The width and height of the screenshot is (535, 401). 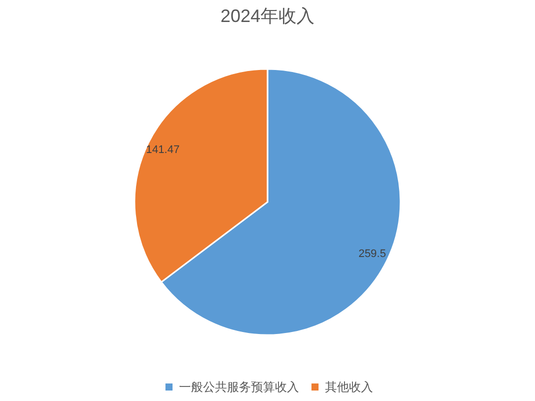 What do you see at coordinates (372, 254) in the screenshot?
I see `data-label: 259.5` at bounding box center [372, 254].